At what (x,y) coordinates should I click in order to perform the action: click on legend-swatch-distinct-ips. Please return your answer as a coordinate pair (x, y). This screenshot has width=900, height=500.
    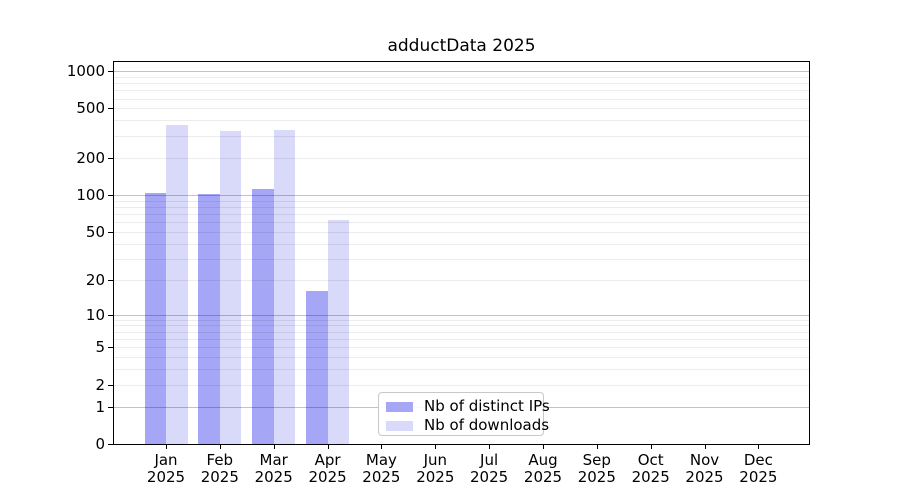
    Looking at the image, I should click on (399, 406).